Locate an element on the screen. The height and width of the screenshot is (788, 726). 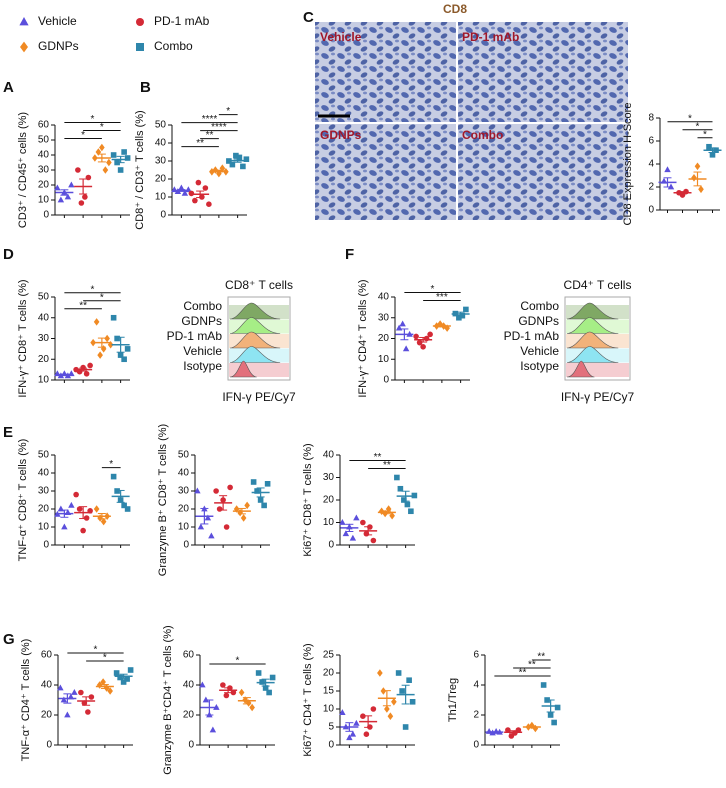
y-axis-label: CD3⁺ / CD45⁺ cells (%) is located at coordinates (23, 170).